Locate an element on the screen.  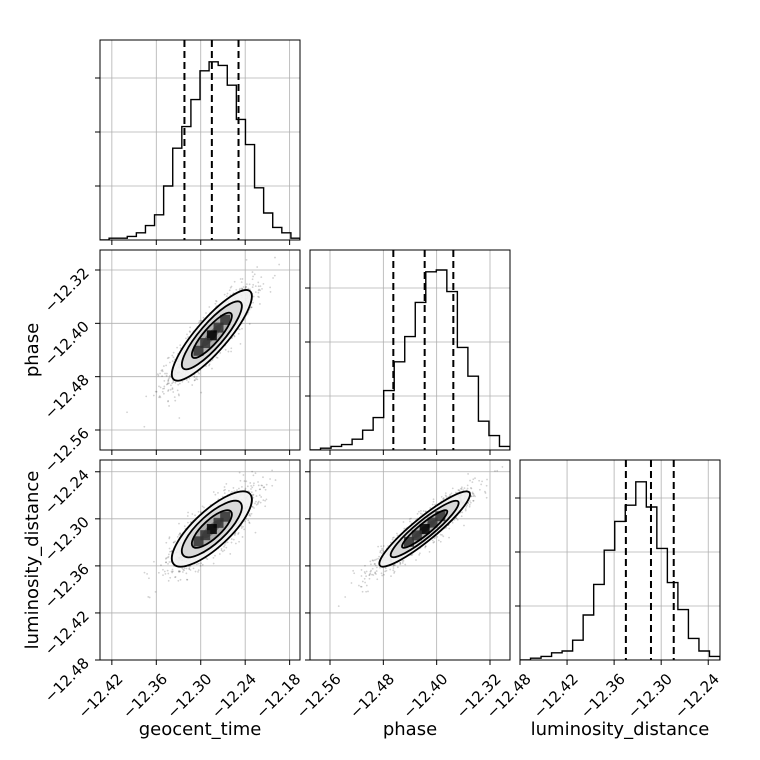
x-tick-label: −12.30 is located at coordinates (190, 696).